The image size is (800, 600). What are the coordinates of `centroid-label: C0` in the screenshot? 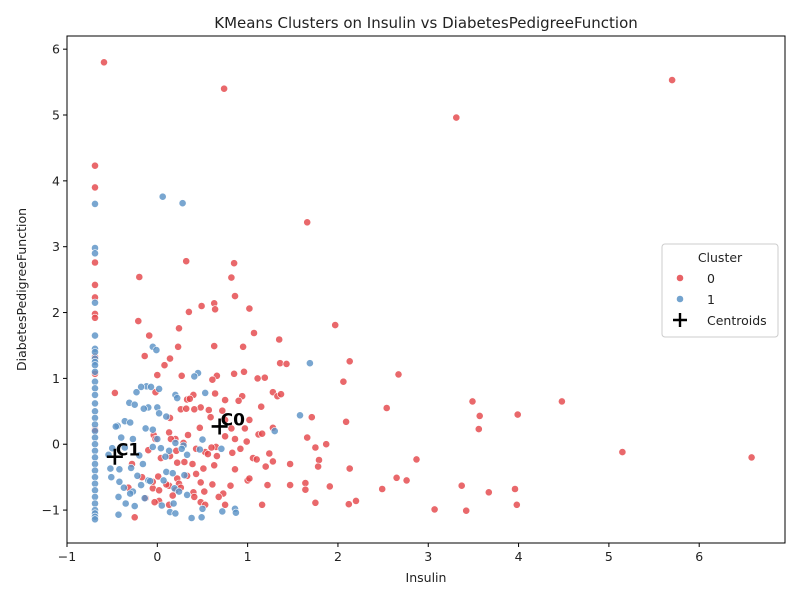 It's located at (233, 420).